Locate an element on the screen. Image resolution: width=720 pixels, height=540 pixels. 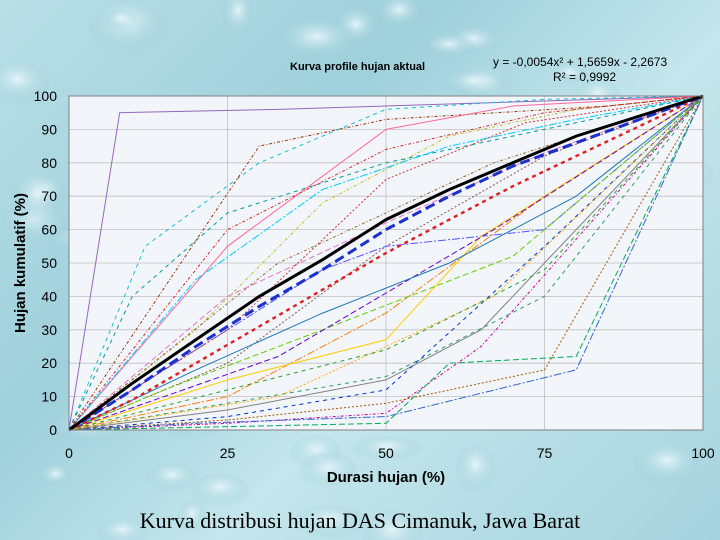
x-axis-title: Durasi hujan (%) is located at coordinates (386, 477).